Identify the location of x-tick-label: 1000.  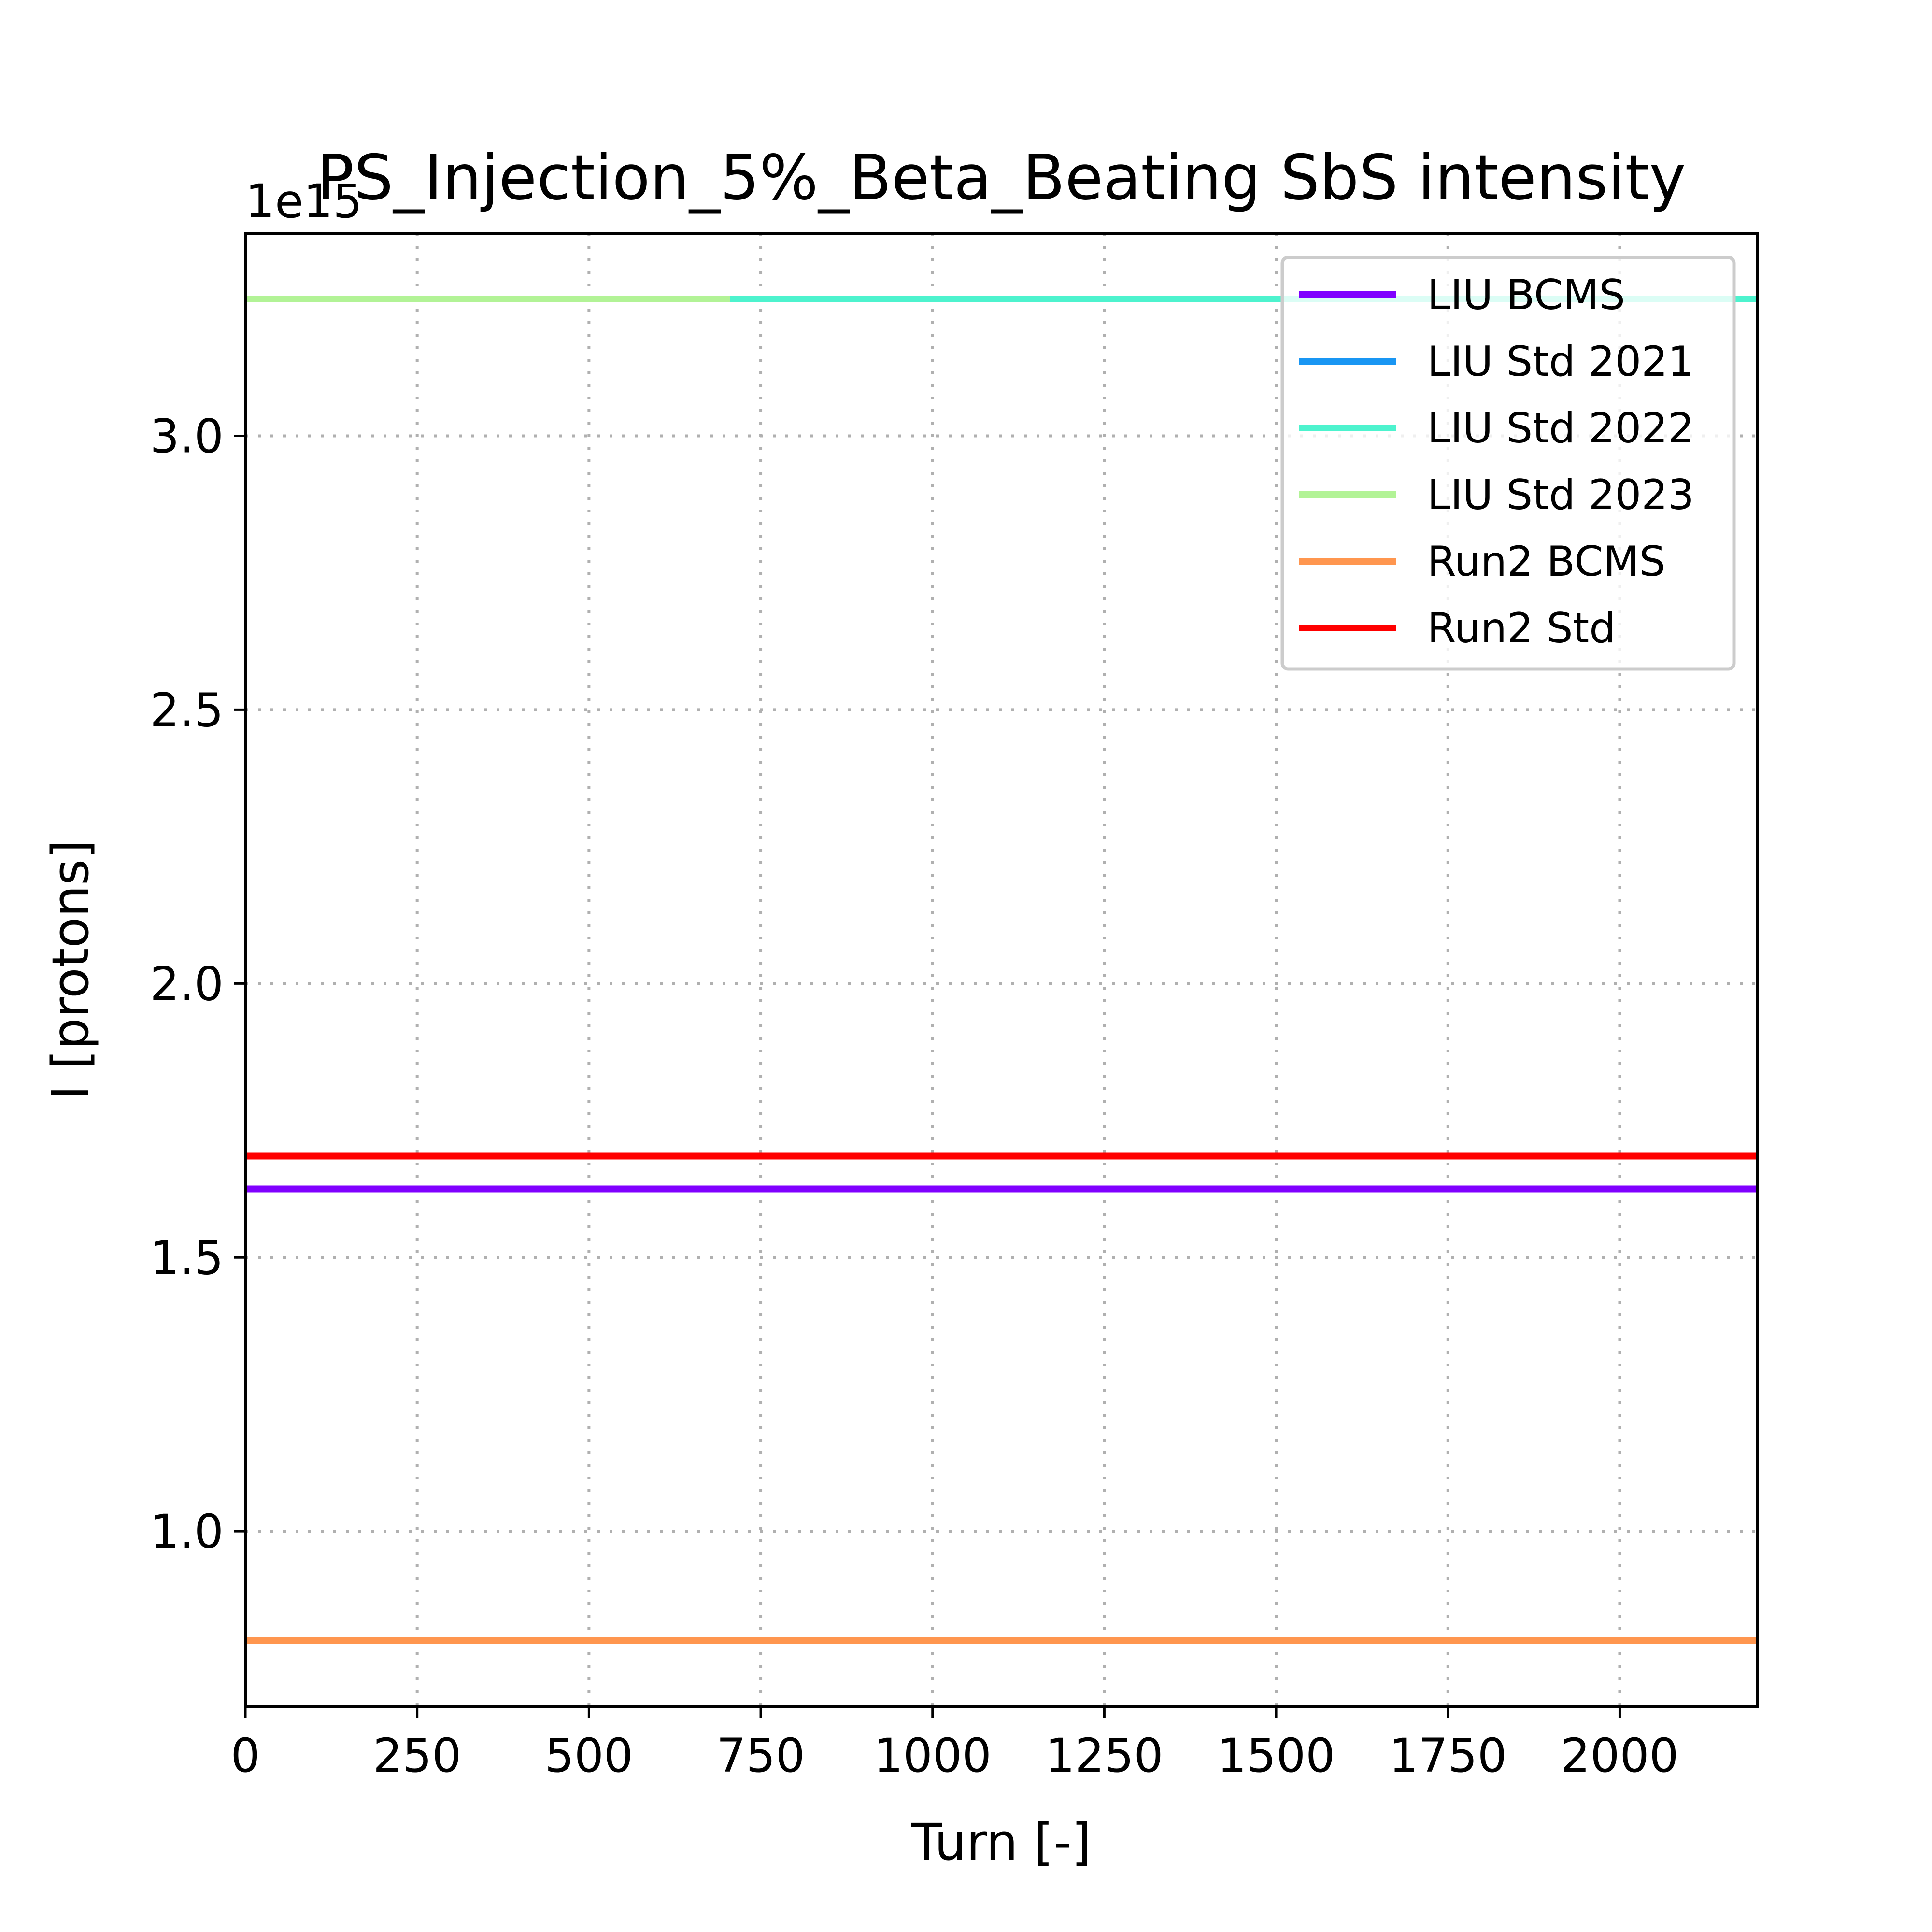
(933, 1756).